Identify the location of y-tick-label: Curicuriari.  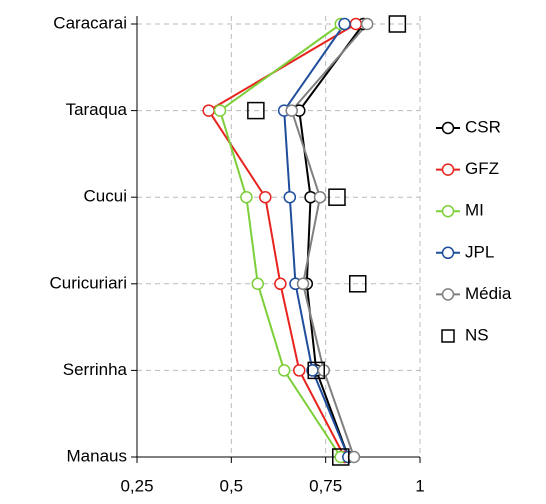
(88, 282).